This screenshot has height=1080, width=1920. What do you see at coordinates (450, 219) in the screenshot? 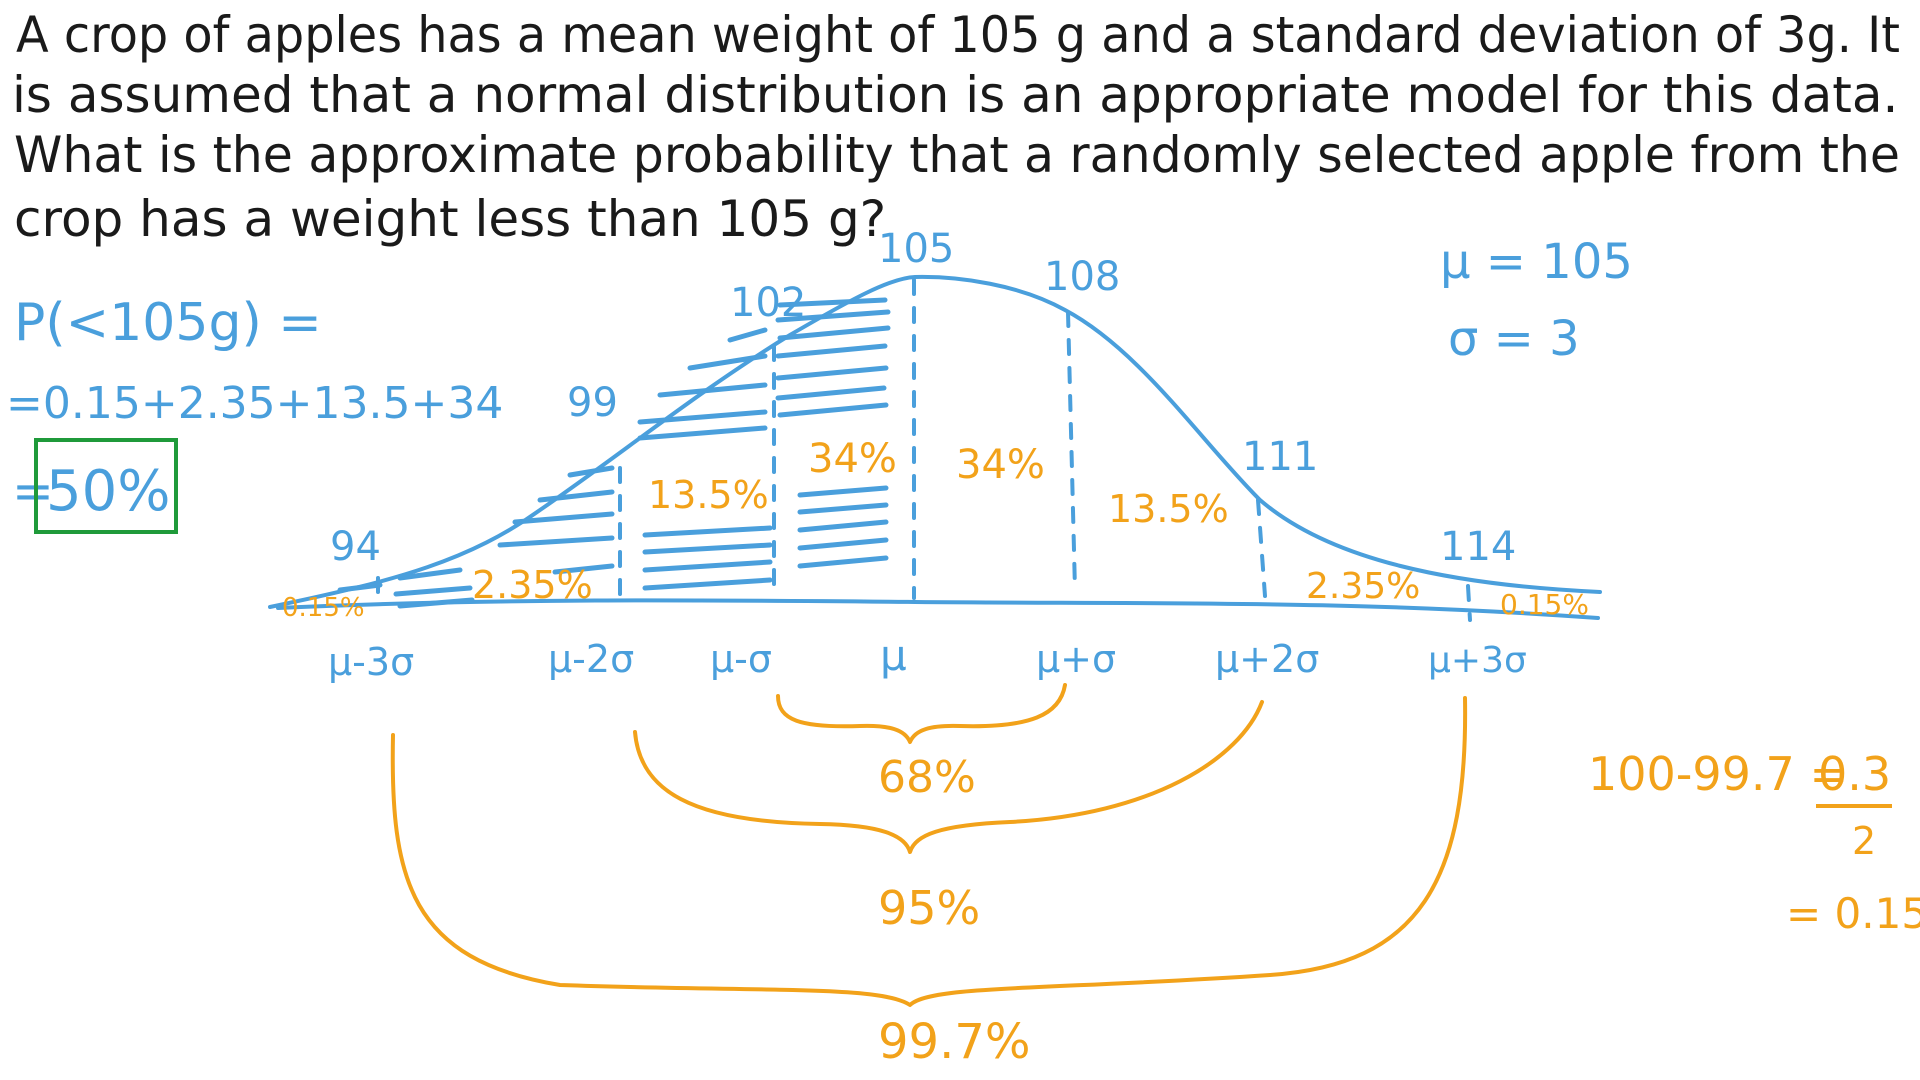
I see `question-line-4: crop has a weight less than 105 g?` at bounding box center [450, 219].